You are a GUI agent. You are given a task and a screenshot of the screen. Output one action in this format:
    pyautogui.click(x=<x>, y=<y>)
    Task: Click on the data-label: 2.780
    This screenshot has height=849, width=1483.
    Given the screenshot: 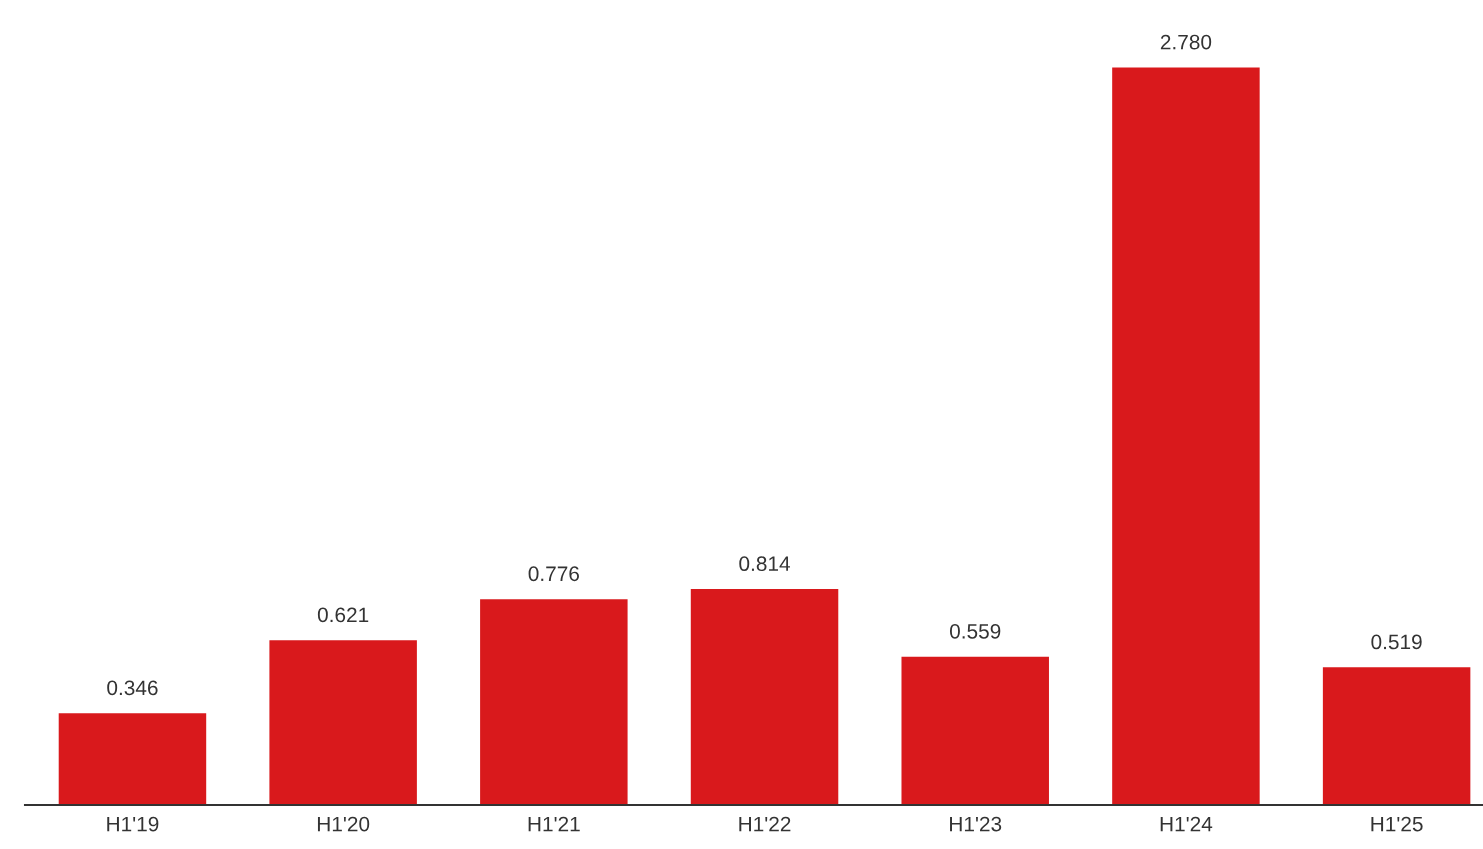 What is the action you would take?
    pyautogui.click(x=1186, y=42)
    